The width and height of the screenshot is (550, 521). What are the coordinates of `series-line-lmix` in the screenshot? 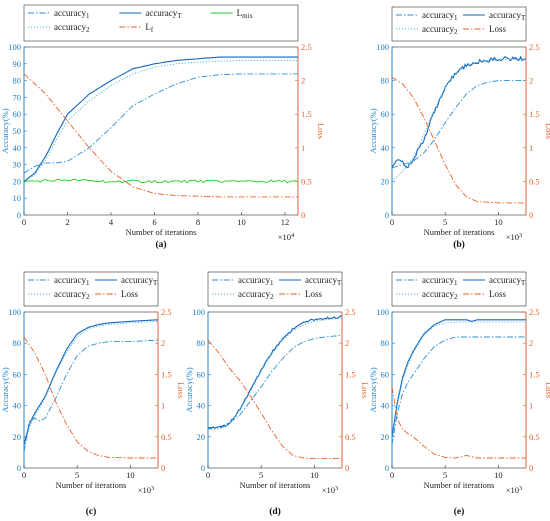 It's located at (161, 181).